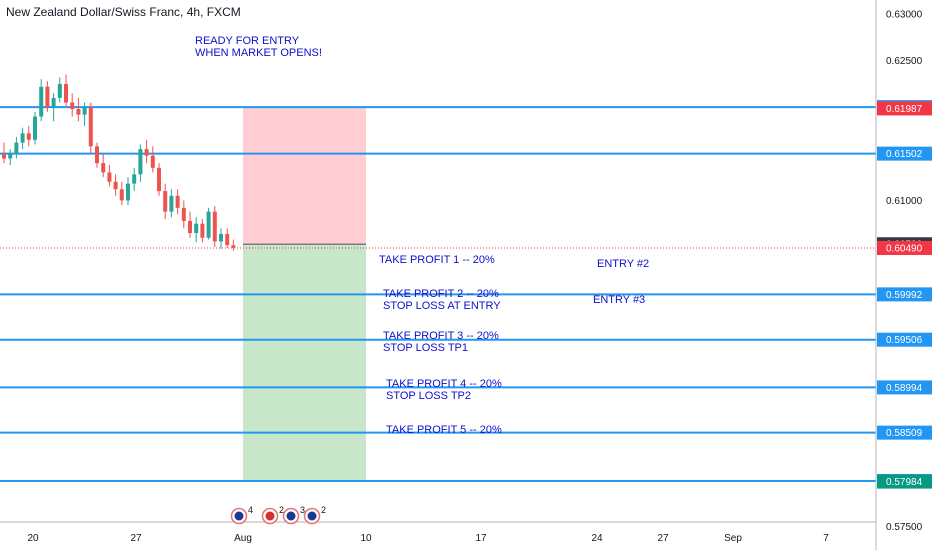  Describe the element at coordinates (597, 538) in the screenshot. I see `x-tick-label: 24` at that location.